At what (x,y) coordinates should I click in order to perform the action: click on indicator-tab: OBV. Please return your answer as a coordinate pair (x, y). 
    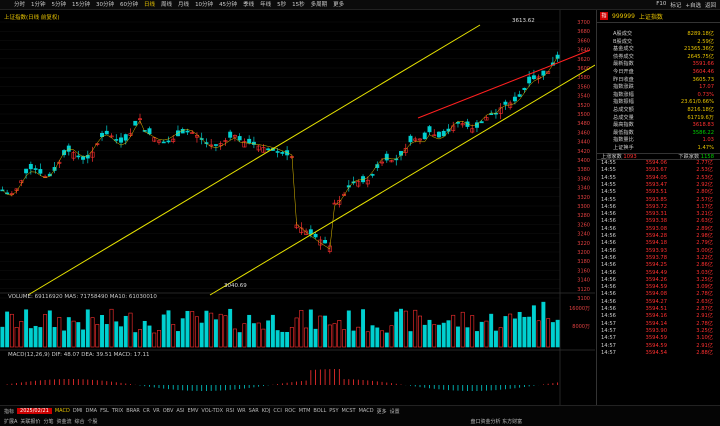
    Looking at the image, I should click on (168, 411).